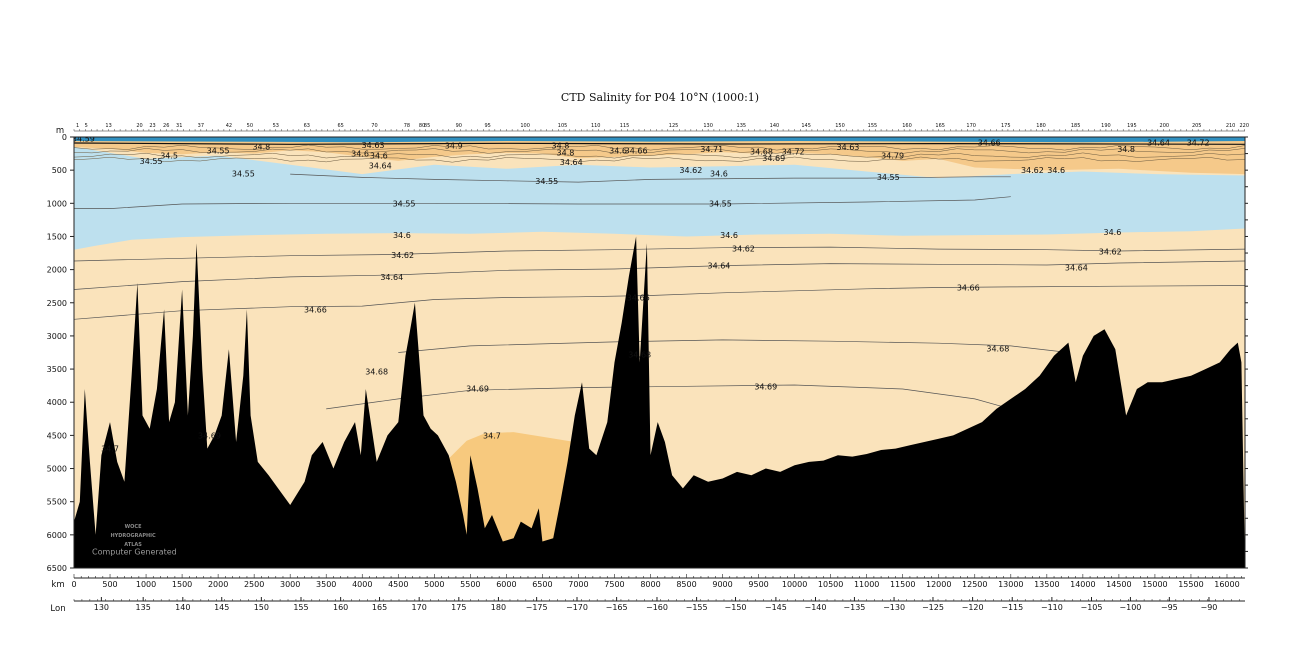 The image size is (1300, 654). Describe the element at coordinates (542, 584) in the screenshot. I see `km-tick-label-13: 6500` at that location.